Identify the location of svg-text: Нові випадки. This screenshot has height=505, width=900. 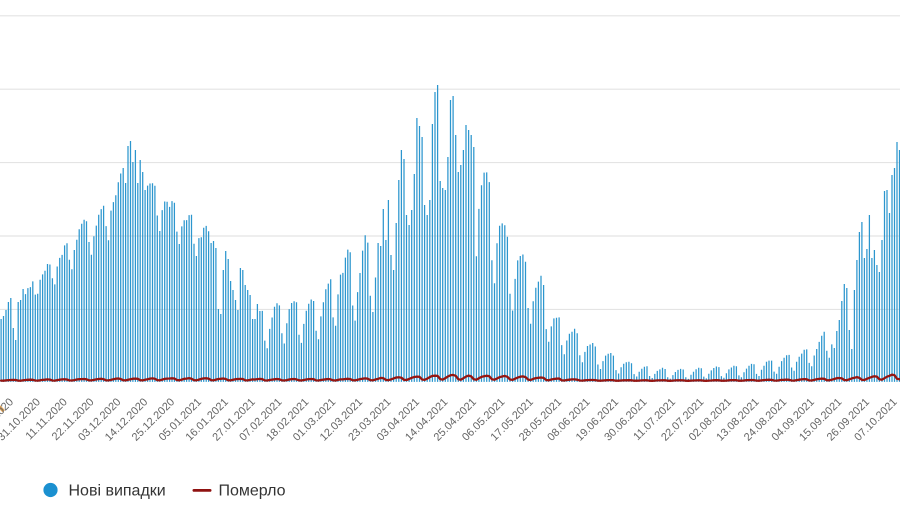
(117, 491).